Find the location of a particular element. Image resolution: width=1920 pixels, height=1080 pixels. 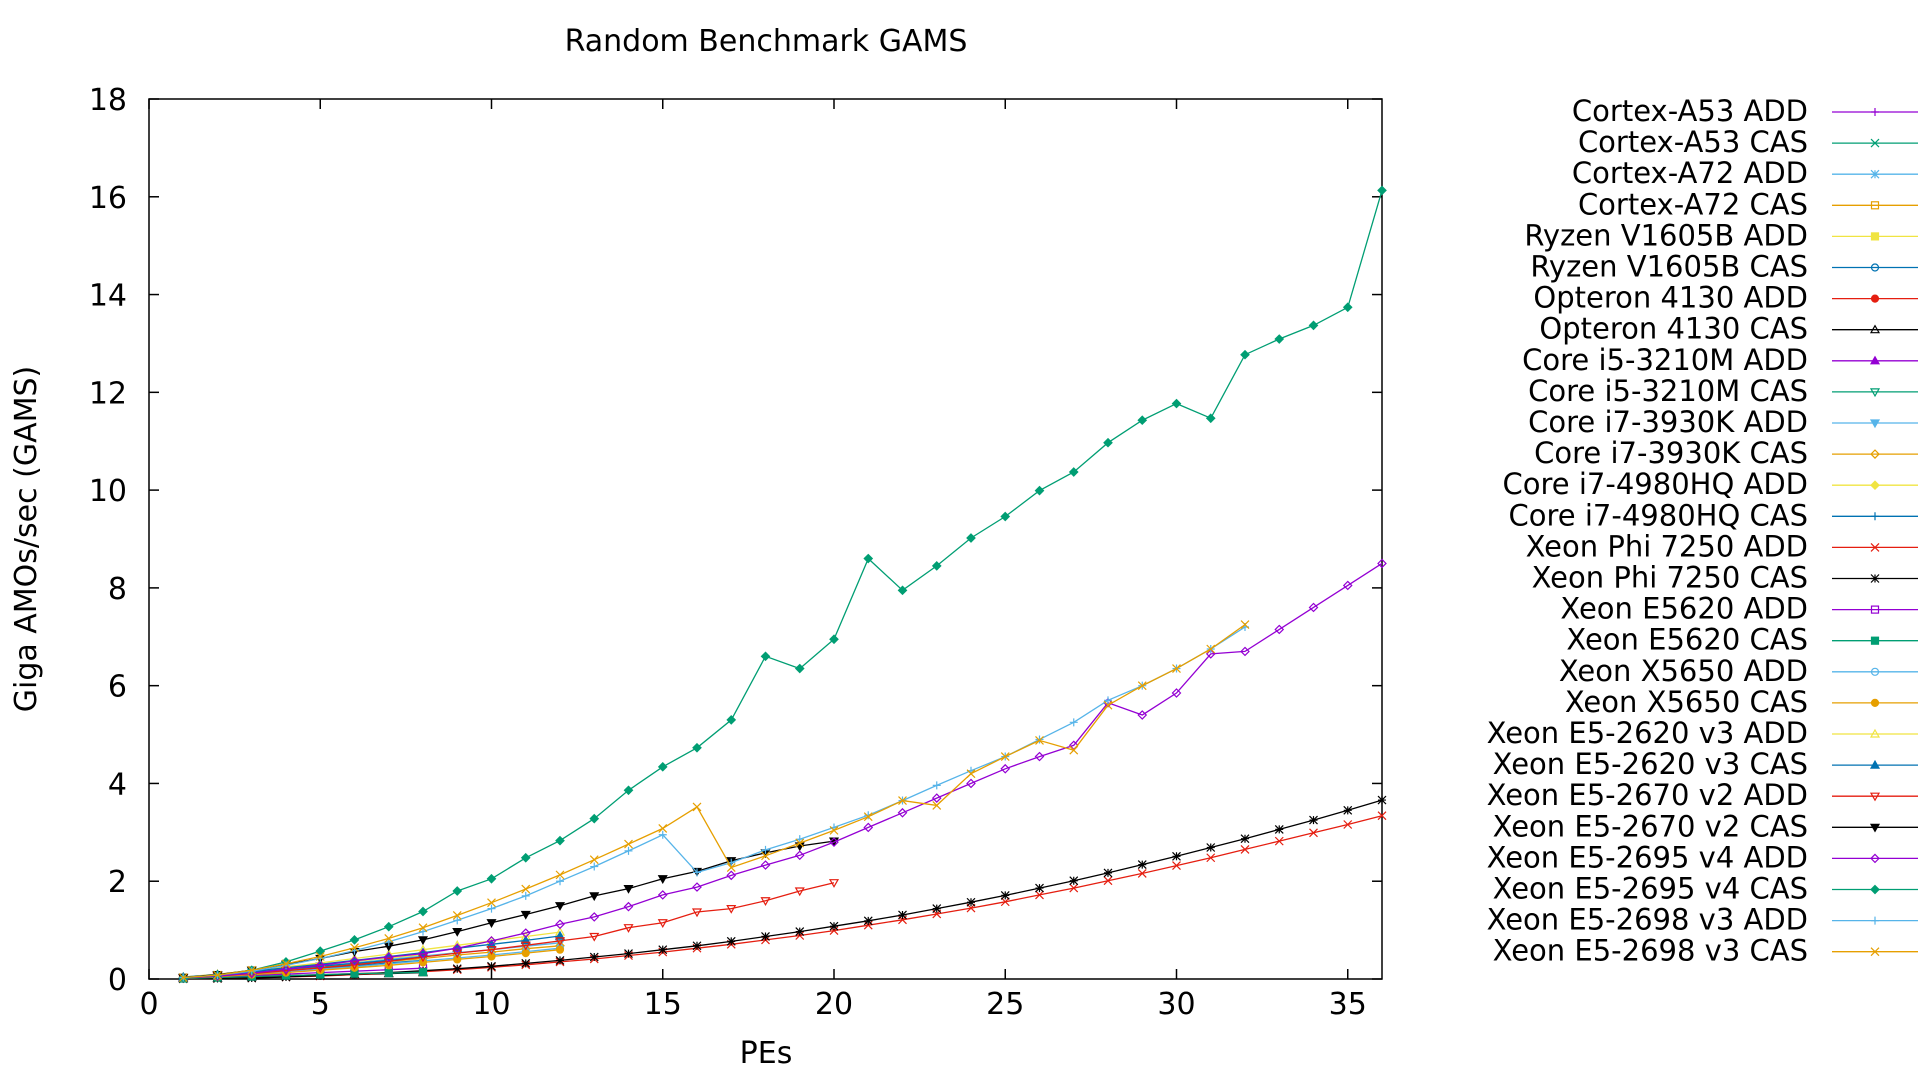

legend-label: Xeon E5-2620 v3 ADD is located at coordinates (1647, 733).